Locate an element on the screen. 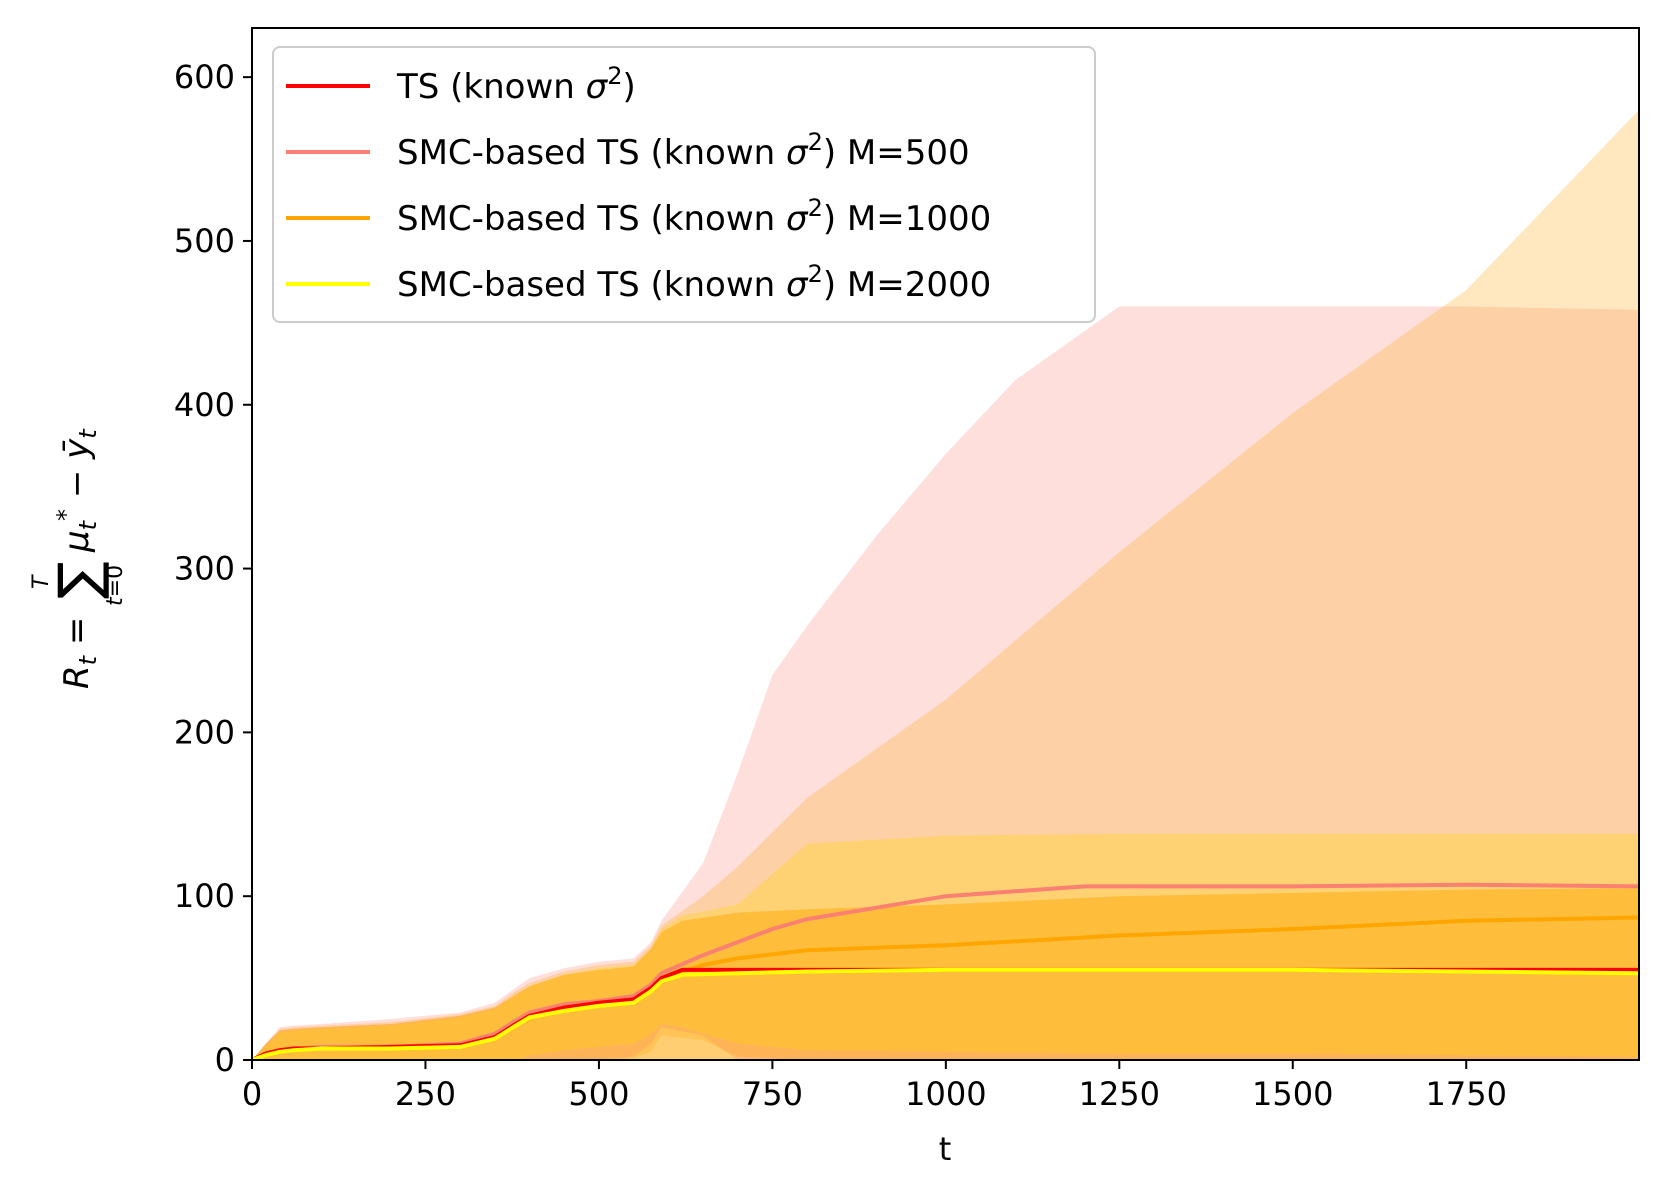 The height and width of the screenshot is (1201, 1659). svg-text: Rt = is located at coordinates (79, 653).